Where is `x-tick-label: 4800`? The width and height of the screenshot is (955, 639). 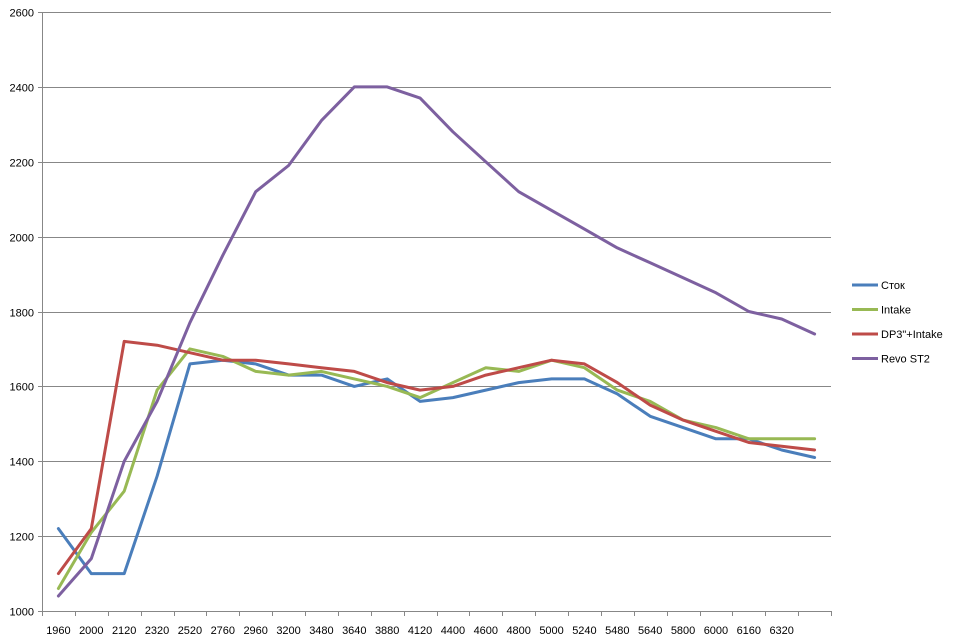 x-tick-label: 4800 is located at coordinates (518, 631).